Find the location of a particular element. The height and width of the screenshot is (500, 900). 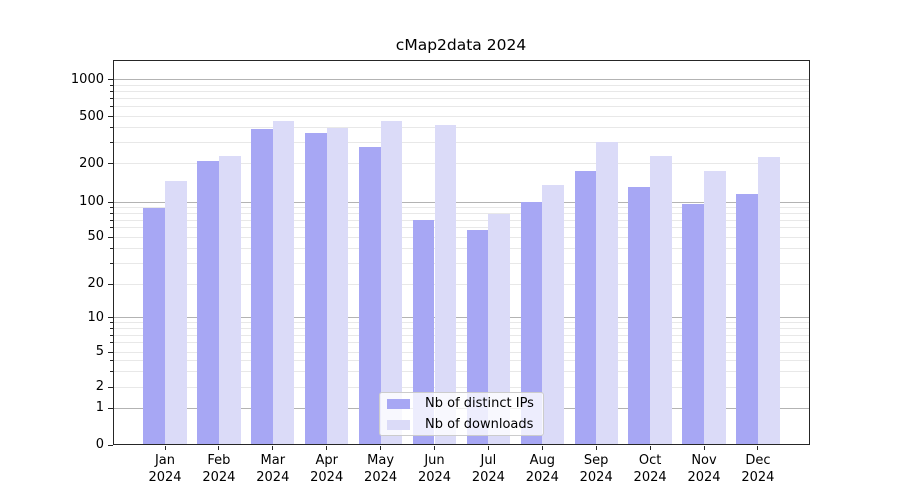

bar-distinct-ips-apr is located at coordinates (316, 288).